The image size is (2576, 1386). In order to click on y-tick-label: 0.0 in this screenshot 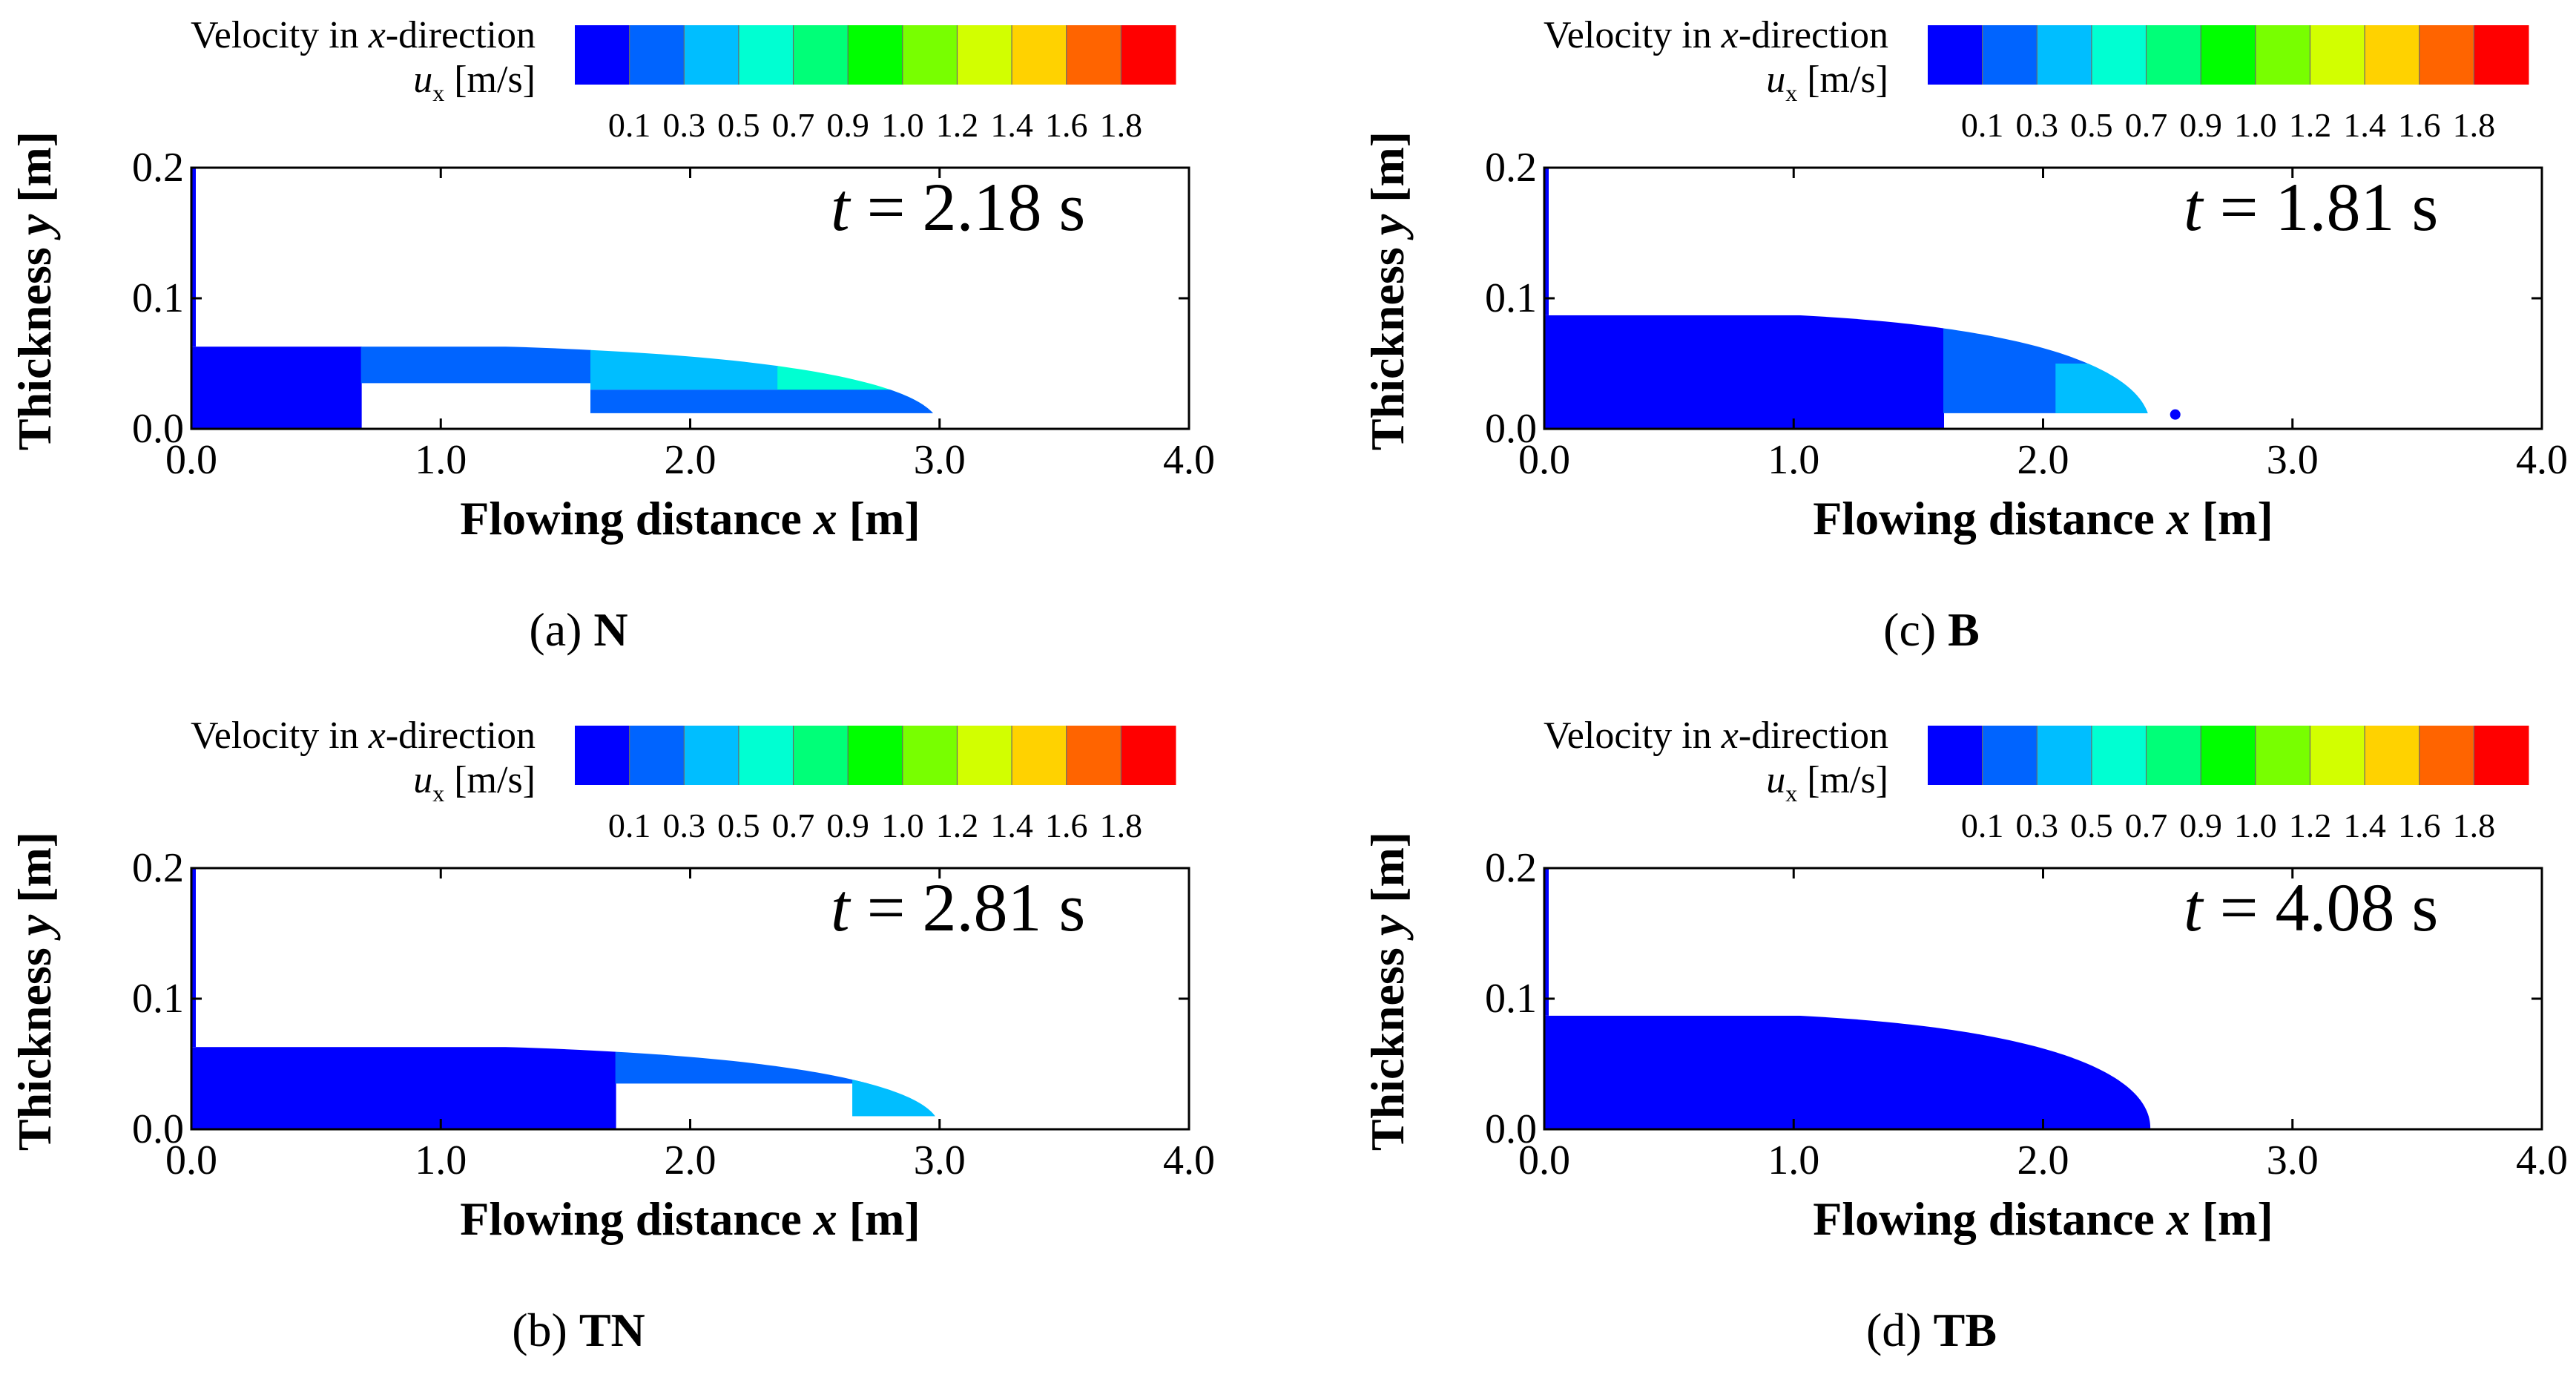, I will do `click(158, 1129)`.